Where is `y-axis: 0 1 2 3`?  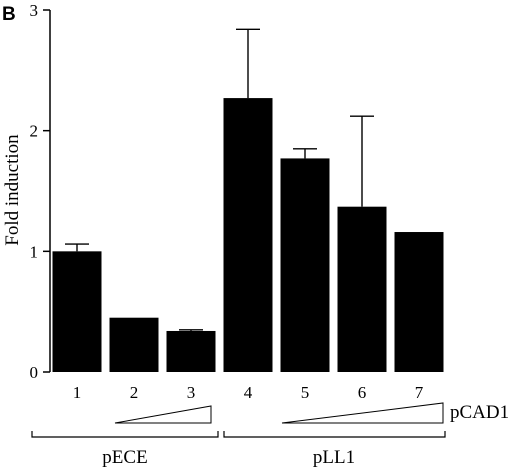 y-axis: 0 1 2 3 is located at coordinates (40, 191).